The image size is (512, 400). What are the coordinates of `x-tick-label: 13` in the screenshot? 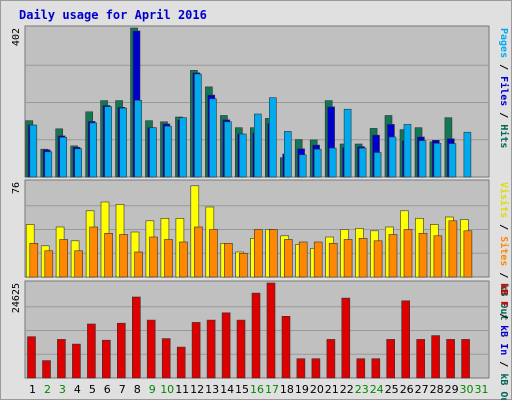 It's located at (212, 389).